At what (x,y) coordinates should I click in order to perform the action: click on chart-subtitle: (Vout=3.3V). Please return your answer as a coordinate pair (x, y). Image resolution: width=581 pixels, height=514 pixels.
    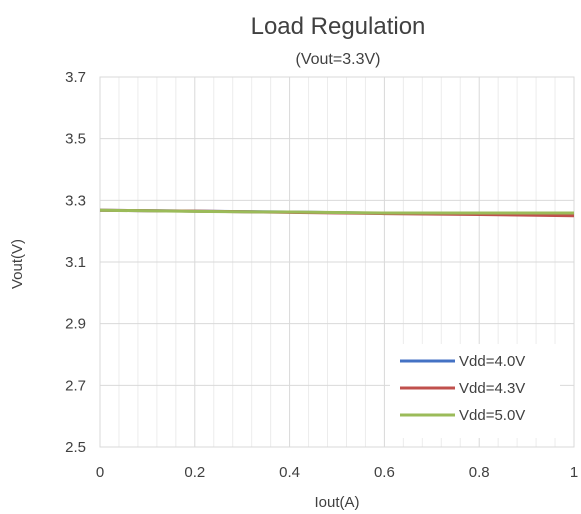
    Looking at the image, I should click on (338, 59).